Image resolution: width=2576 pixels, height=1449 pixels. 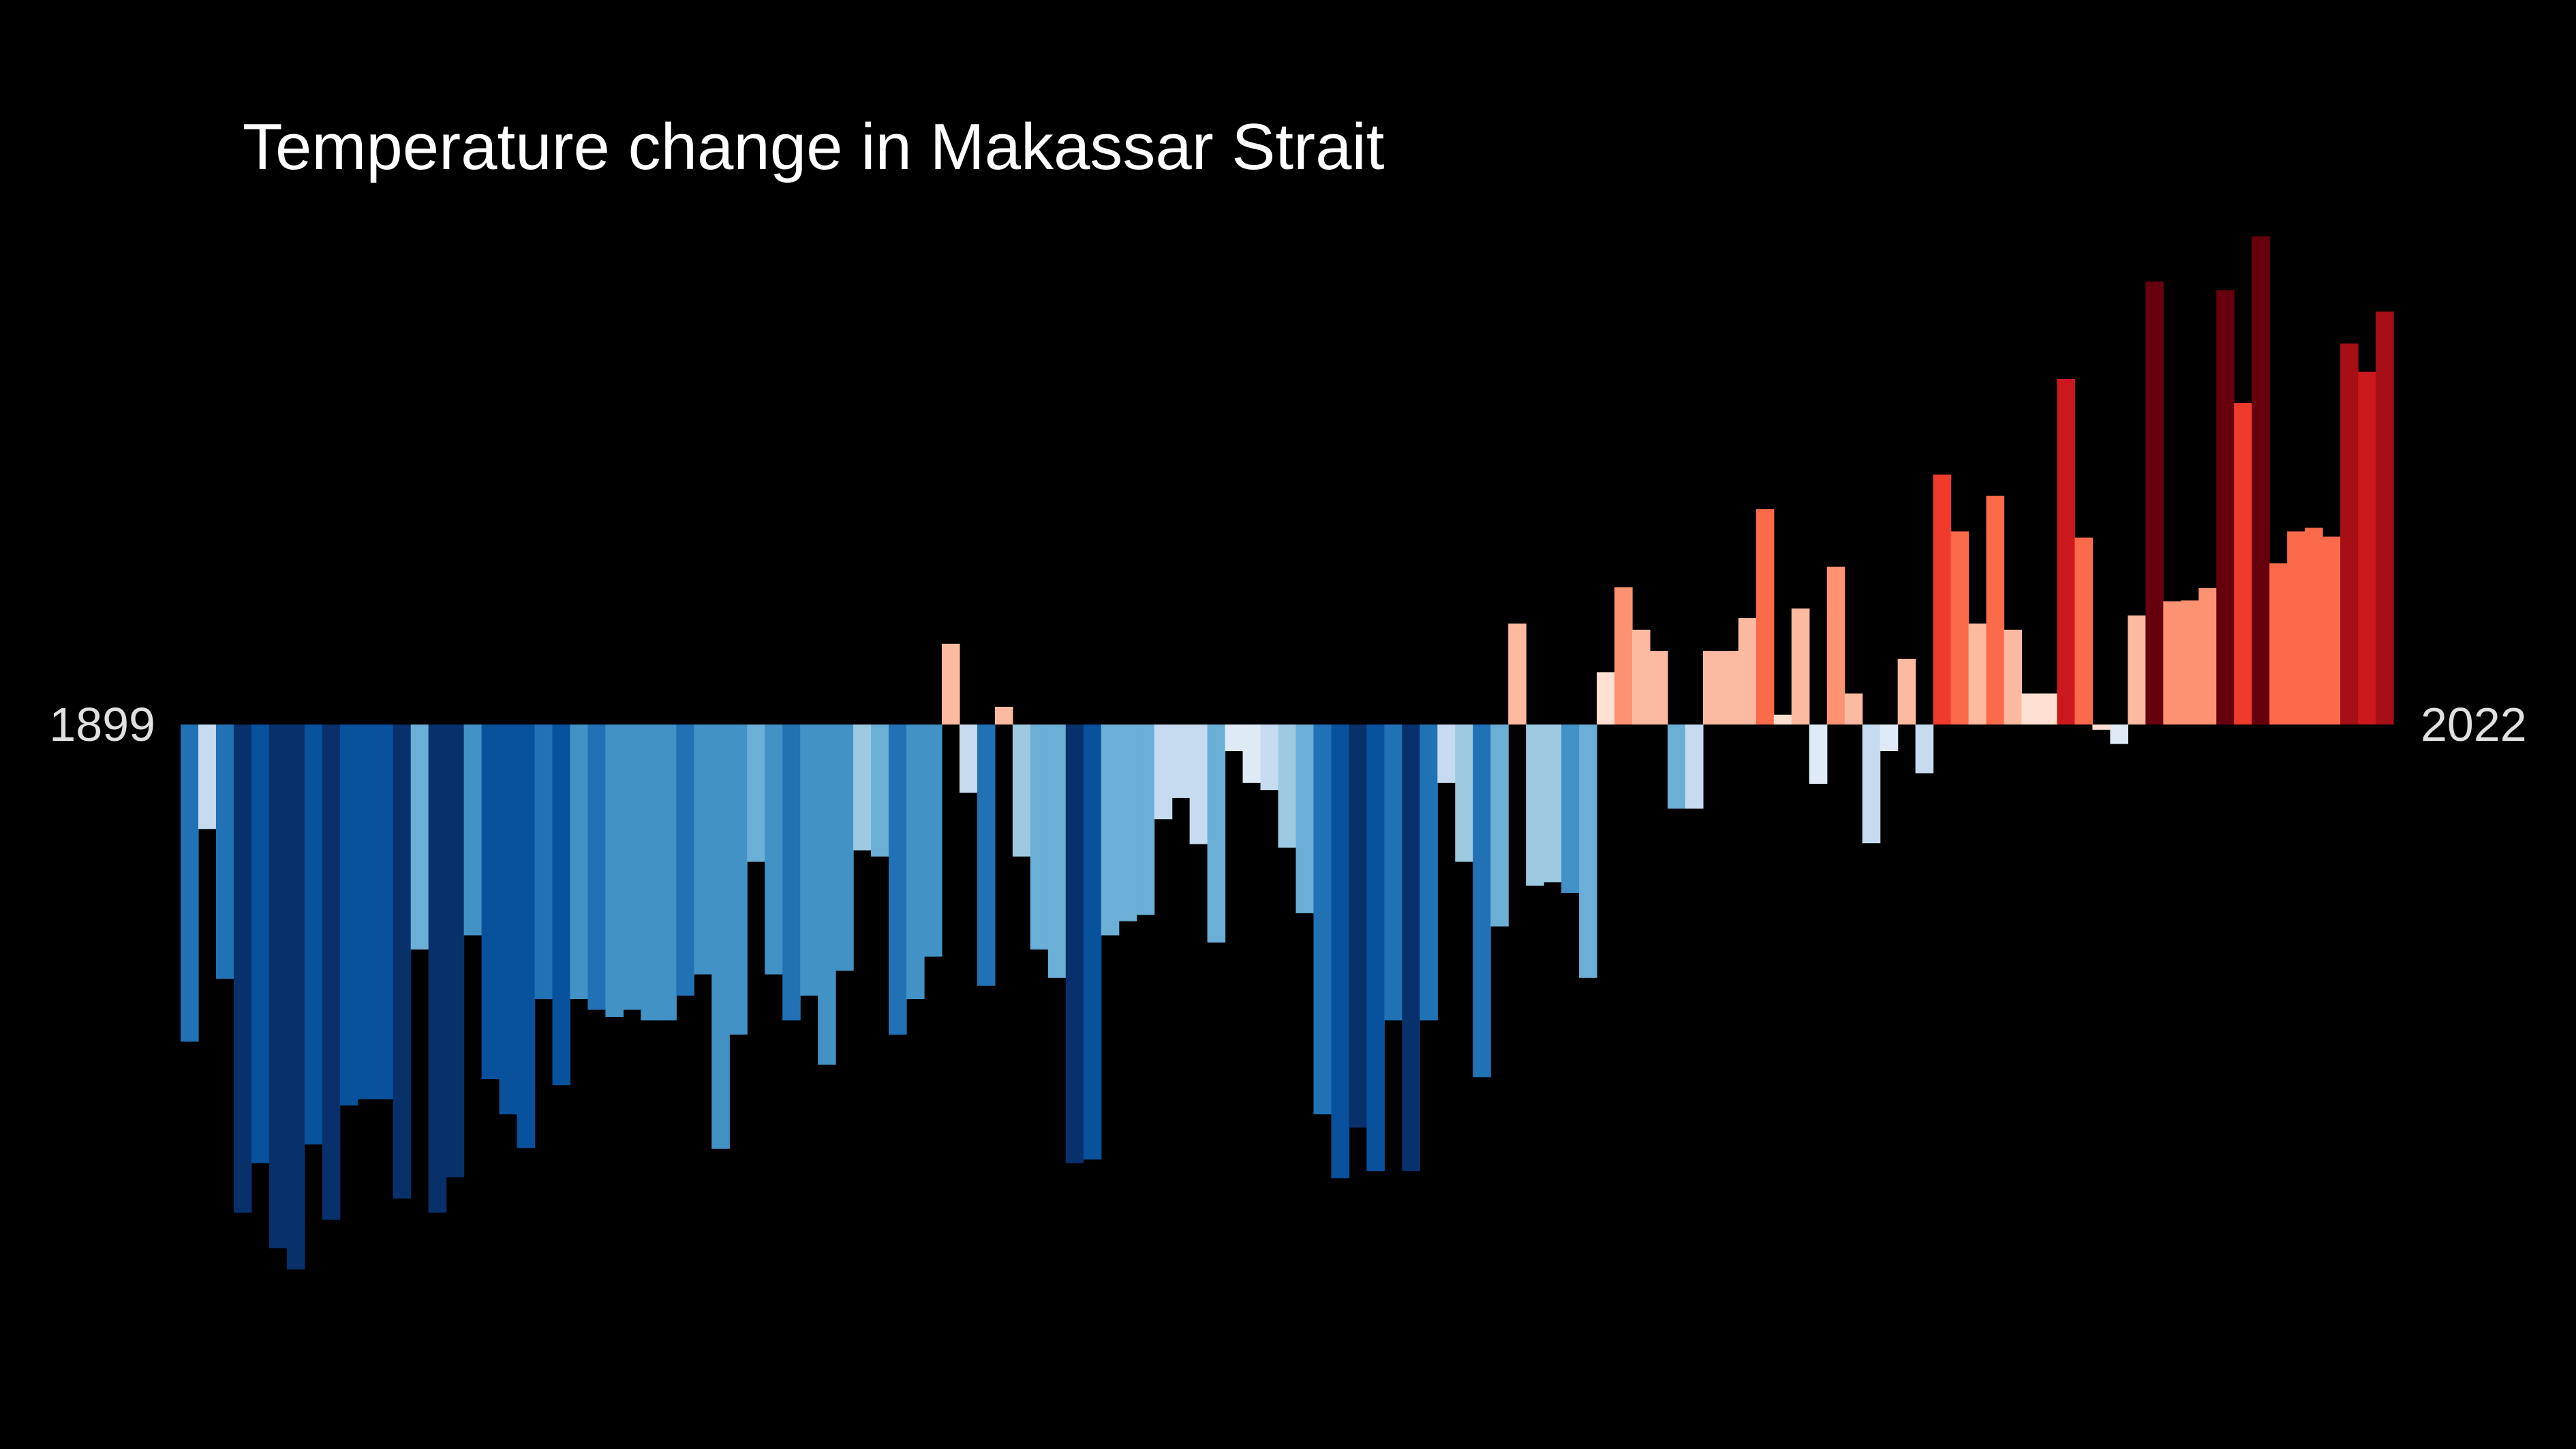 I want to click on bar-2021, so click(x=2349, y=534).